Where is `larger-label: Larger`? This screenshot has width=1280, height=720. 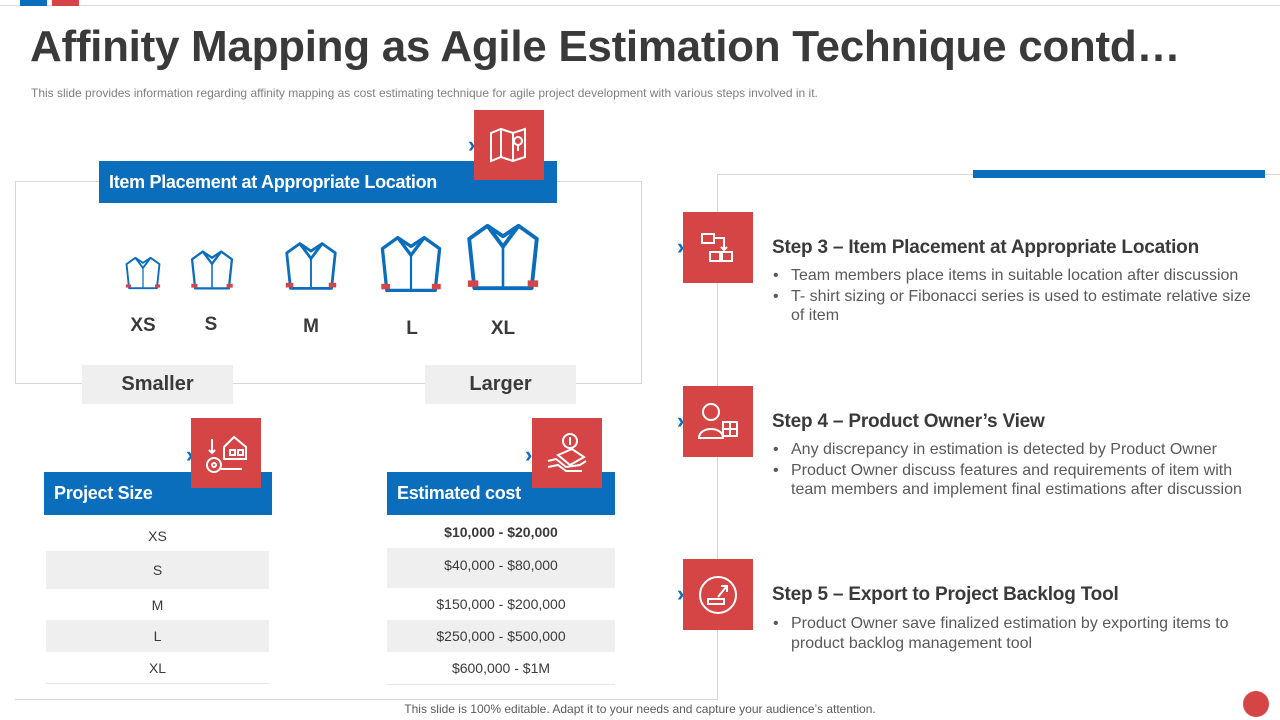 larger-label: Larger is located at coordinates (500, 384).